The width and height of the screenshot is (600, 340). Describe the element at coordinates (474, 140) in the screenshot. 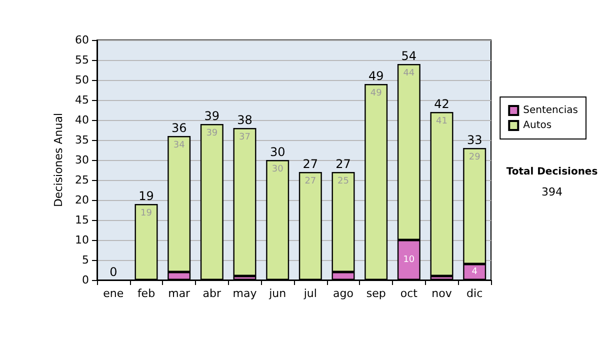

I see `total-label: 33` at that location.